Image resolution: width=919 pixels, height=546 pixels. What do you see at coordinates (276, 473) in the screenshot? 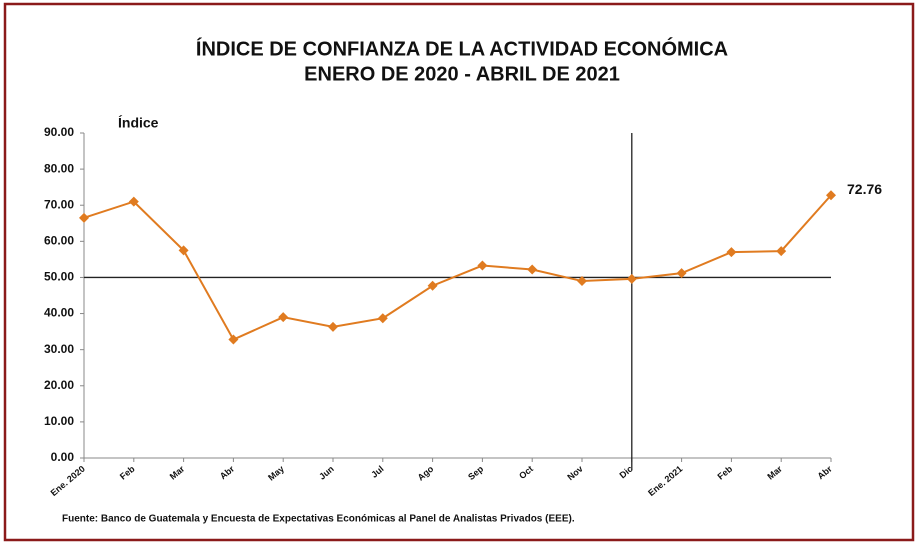
I see `x-tick-label: May` at bounding box center [276, 473].